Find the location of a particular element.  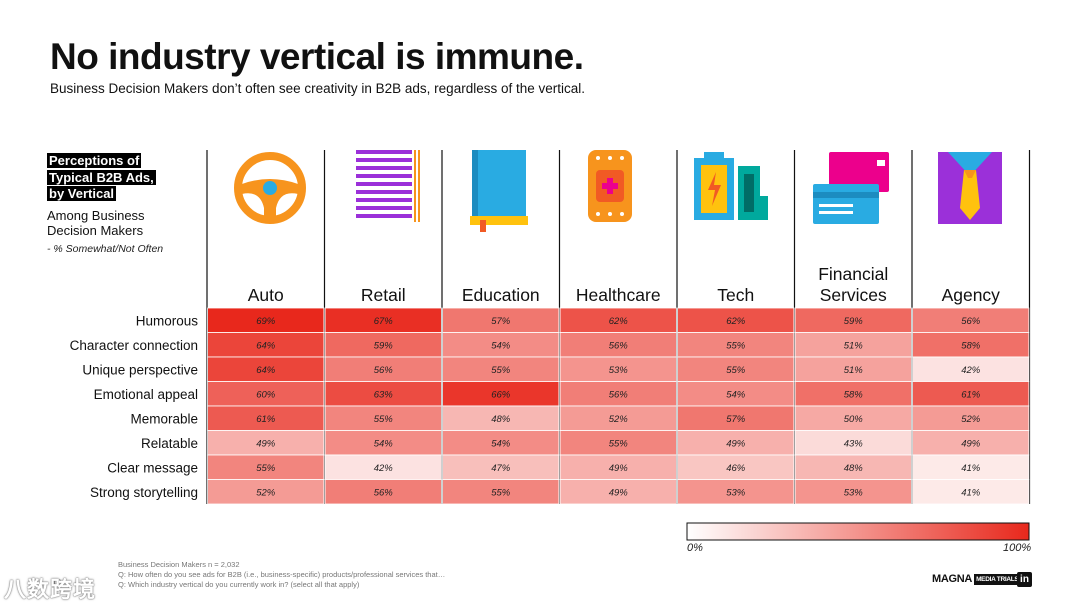

population-label: Among Business Decision Makers is located at coordinates (96, 222).